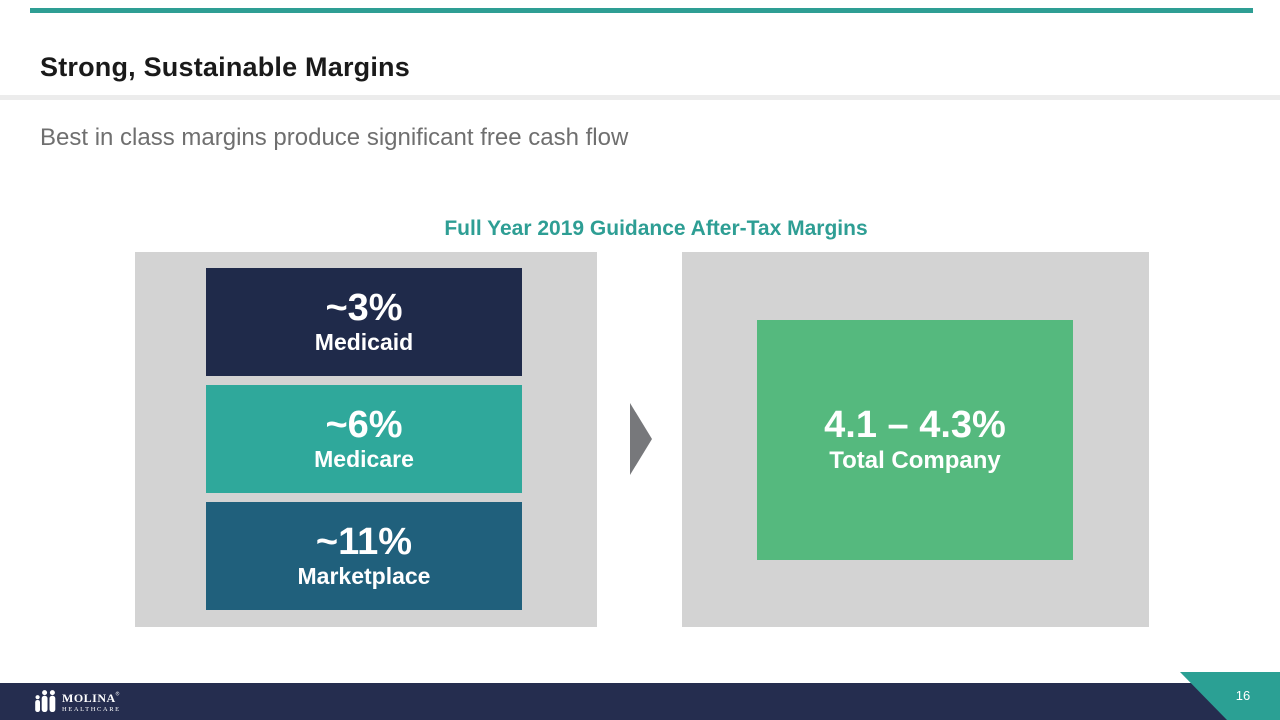 This screenshot has width=1280, height=720. Describe the element at coordinates (46, 701) in the screenshot. I see `people-icon` at that location.